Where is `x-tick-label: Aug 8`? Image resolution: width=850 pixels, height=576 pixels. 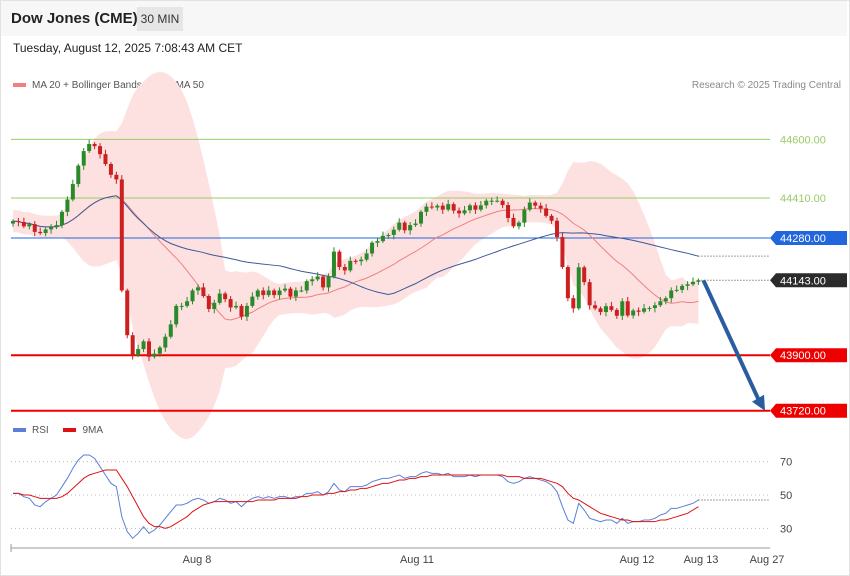
x-tick-label: Aug 8 is located at coordinates (197, 560).